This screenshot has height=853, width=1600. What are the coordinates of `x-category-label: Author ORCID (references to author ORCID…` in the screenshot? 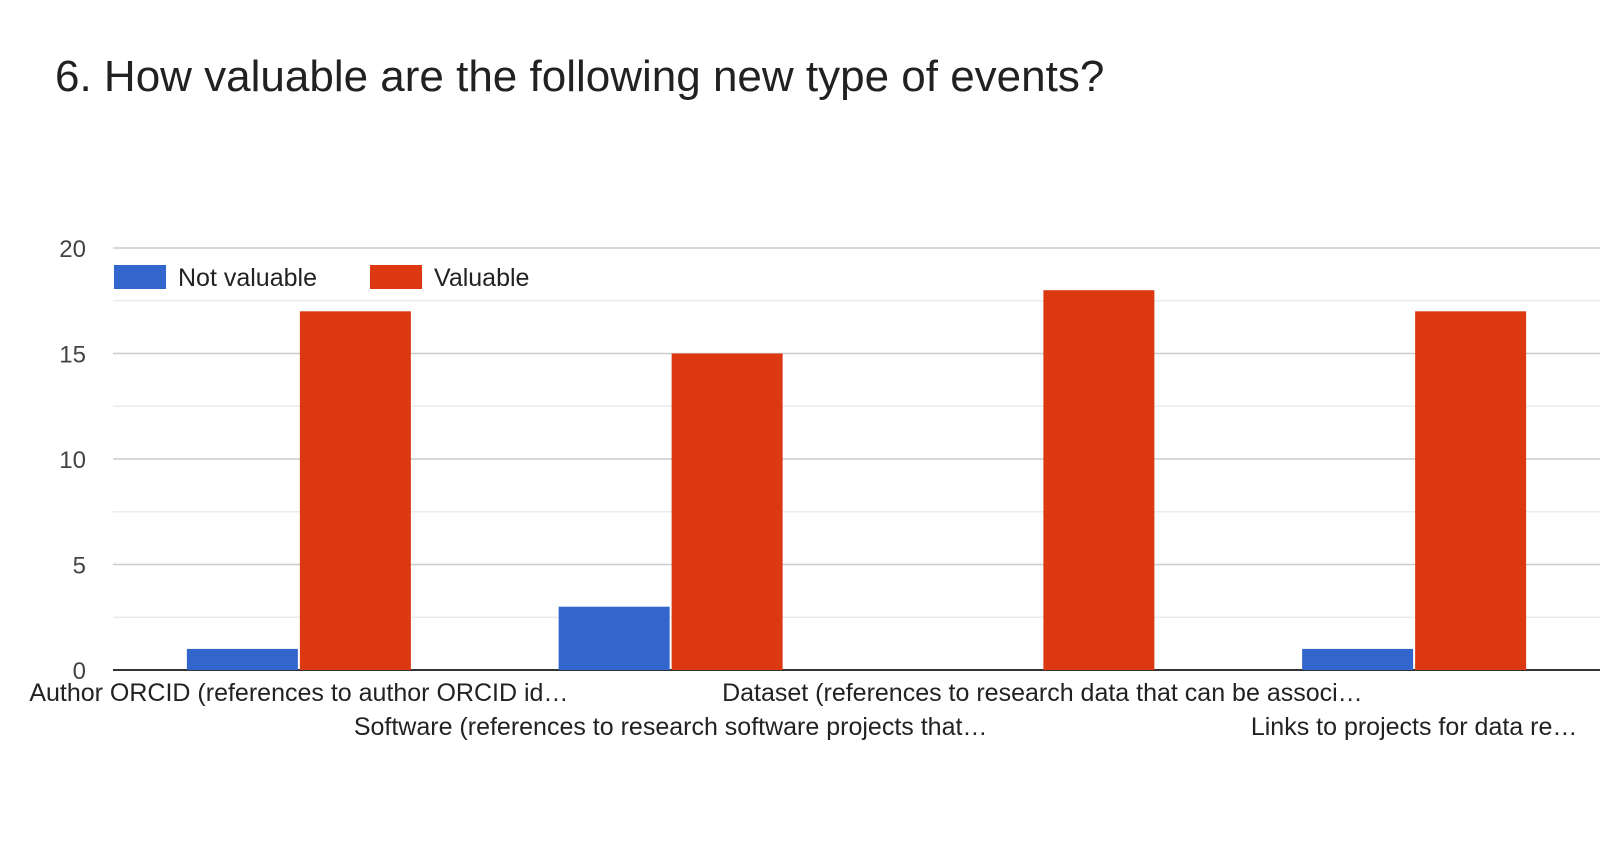 It's located at (298, 693).